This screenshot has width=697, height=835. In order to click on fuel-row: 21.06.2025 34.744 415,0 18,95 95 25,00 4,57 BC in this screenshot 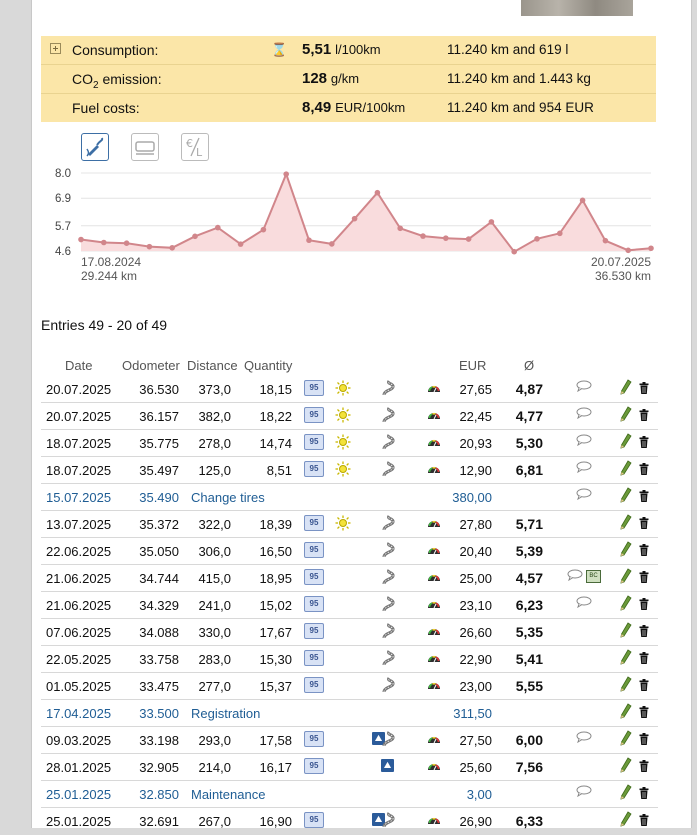, I will do `click(349, 578)`.